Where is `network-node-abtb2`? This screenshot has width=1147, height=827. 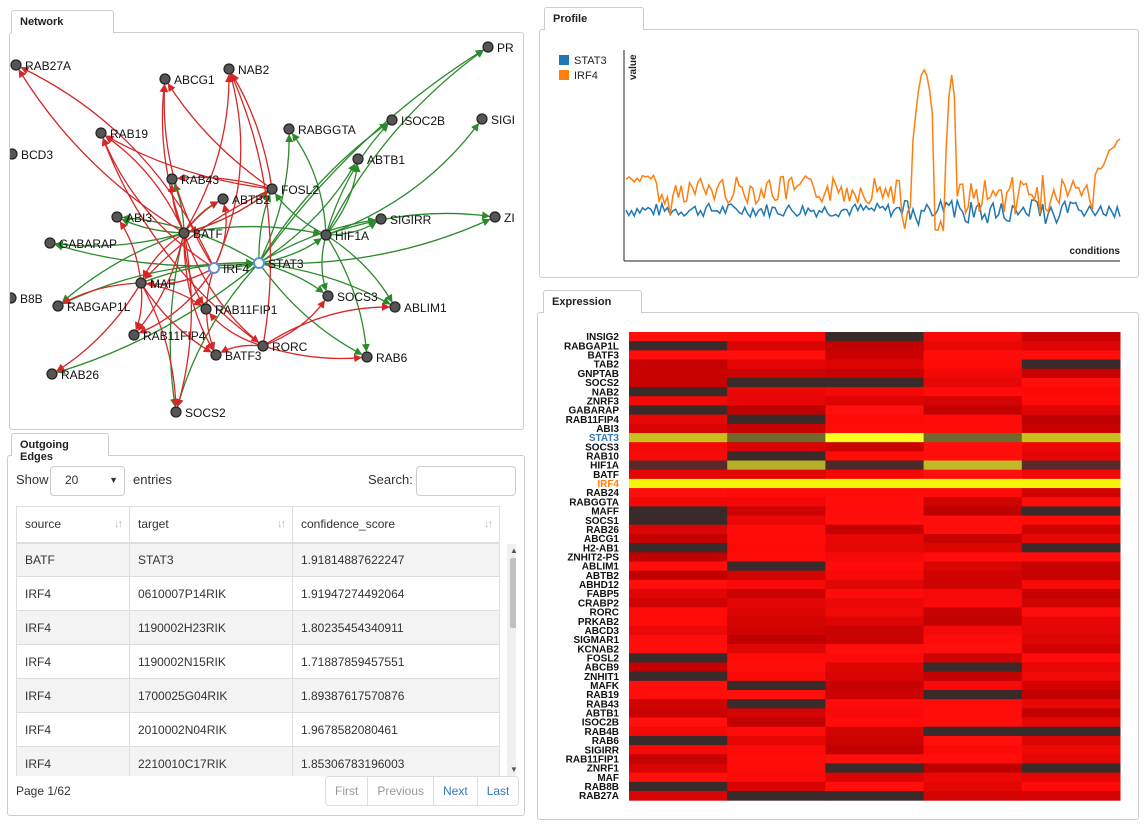 network-node-abtb2 is located at coordinates (223, 199).